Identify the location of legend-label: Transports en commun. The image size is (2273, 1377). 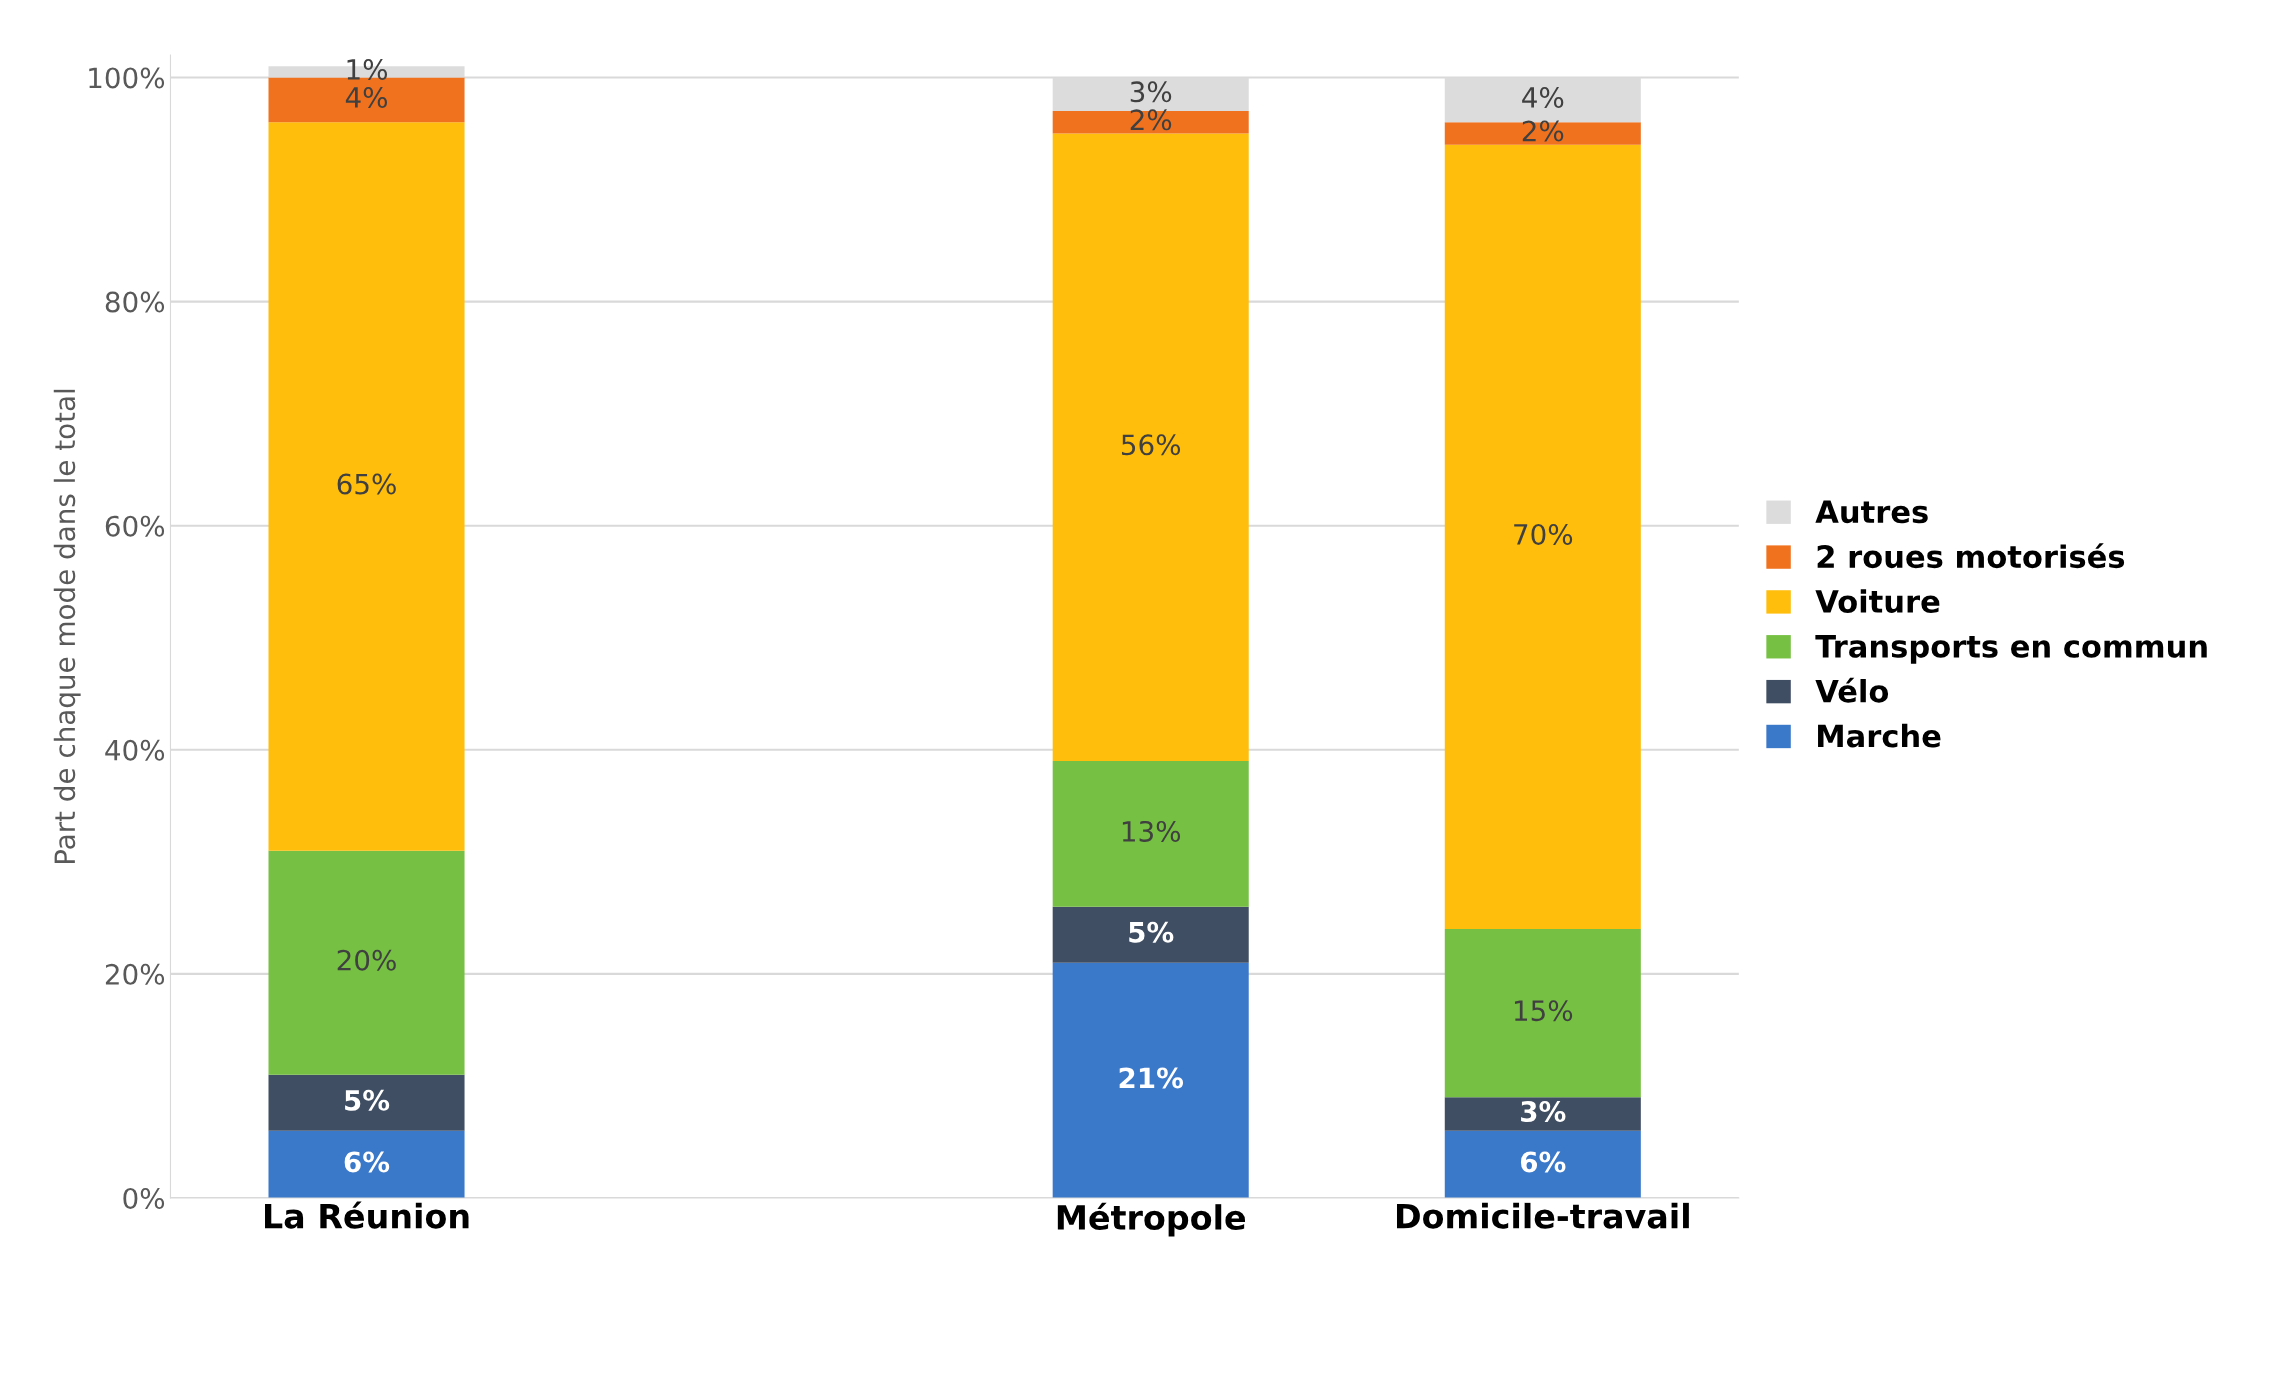
(2011, 649).